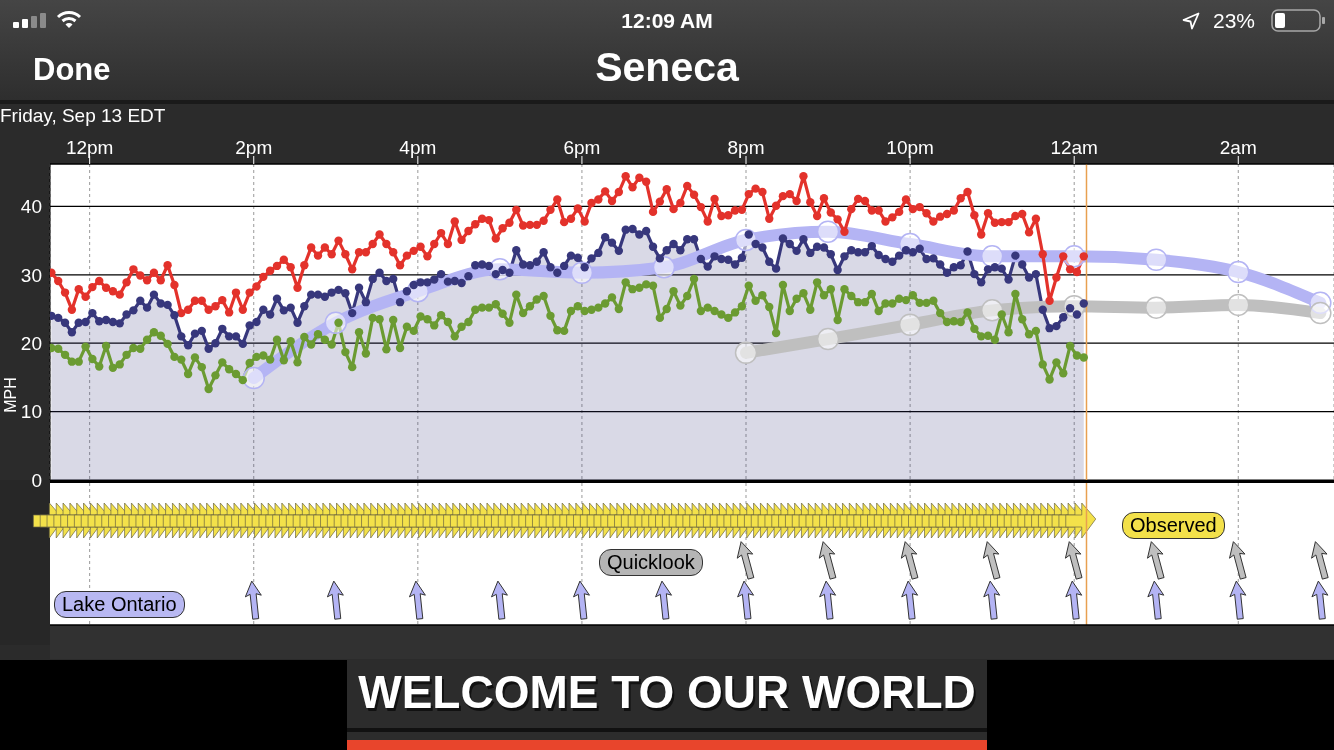 Image resolution: width=1334 pixels, height=750 pixels. I want to click on x-tick-label: 12am, so click(1074, 147).